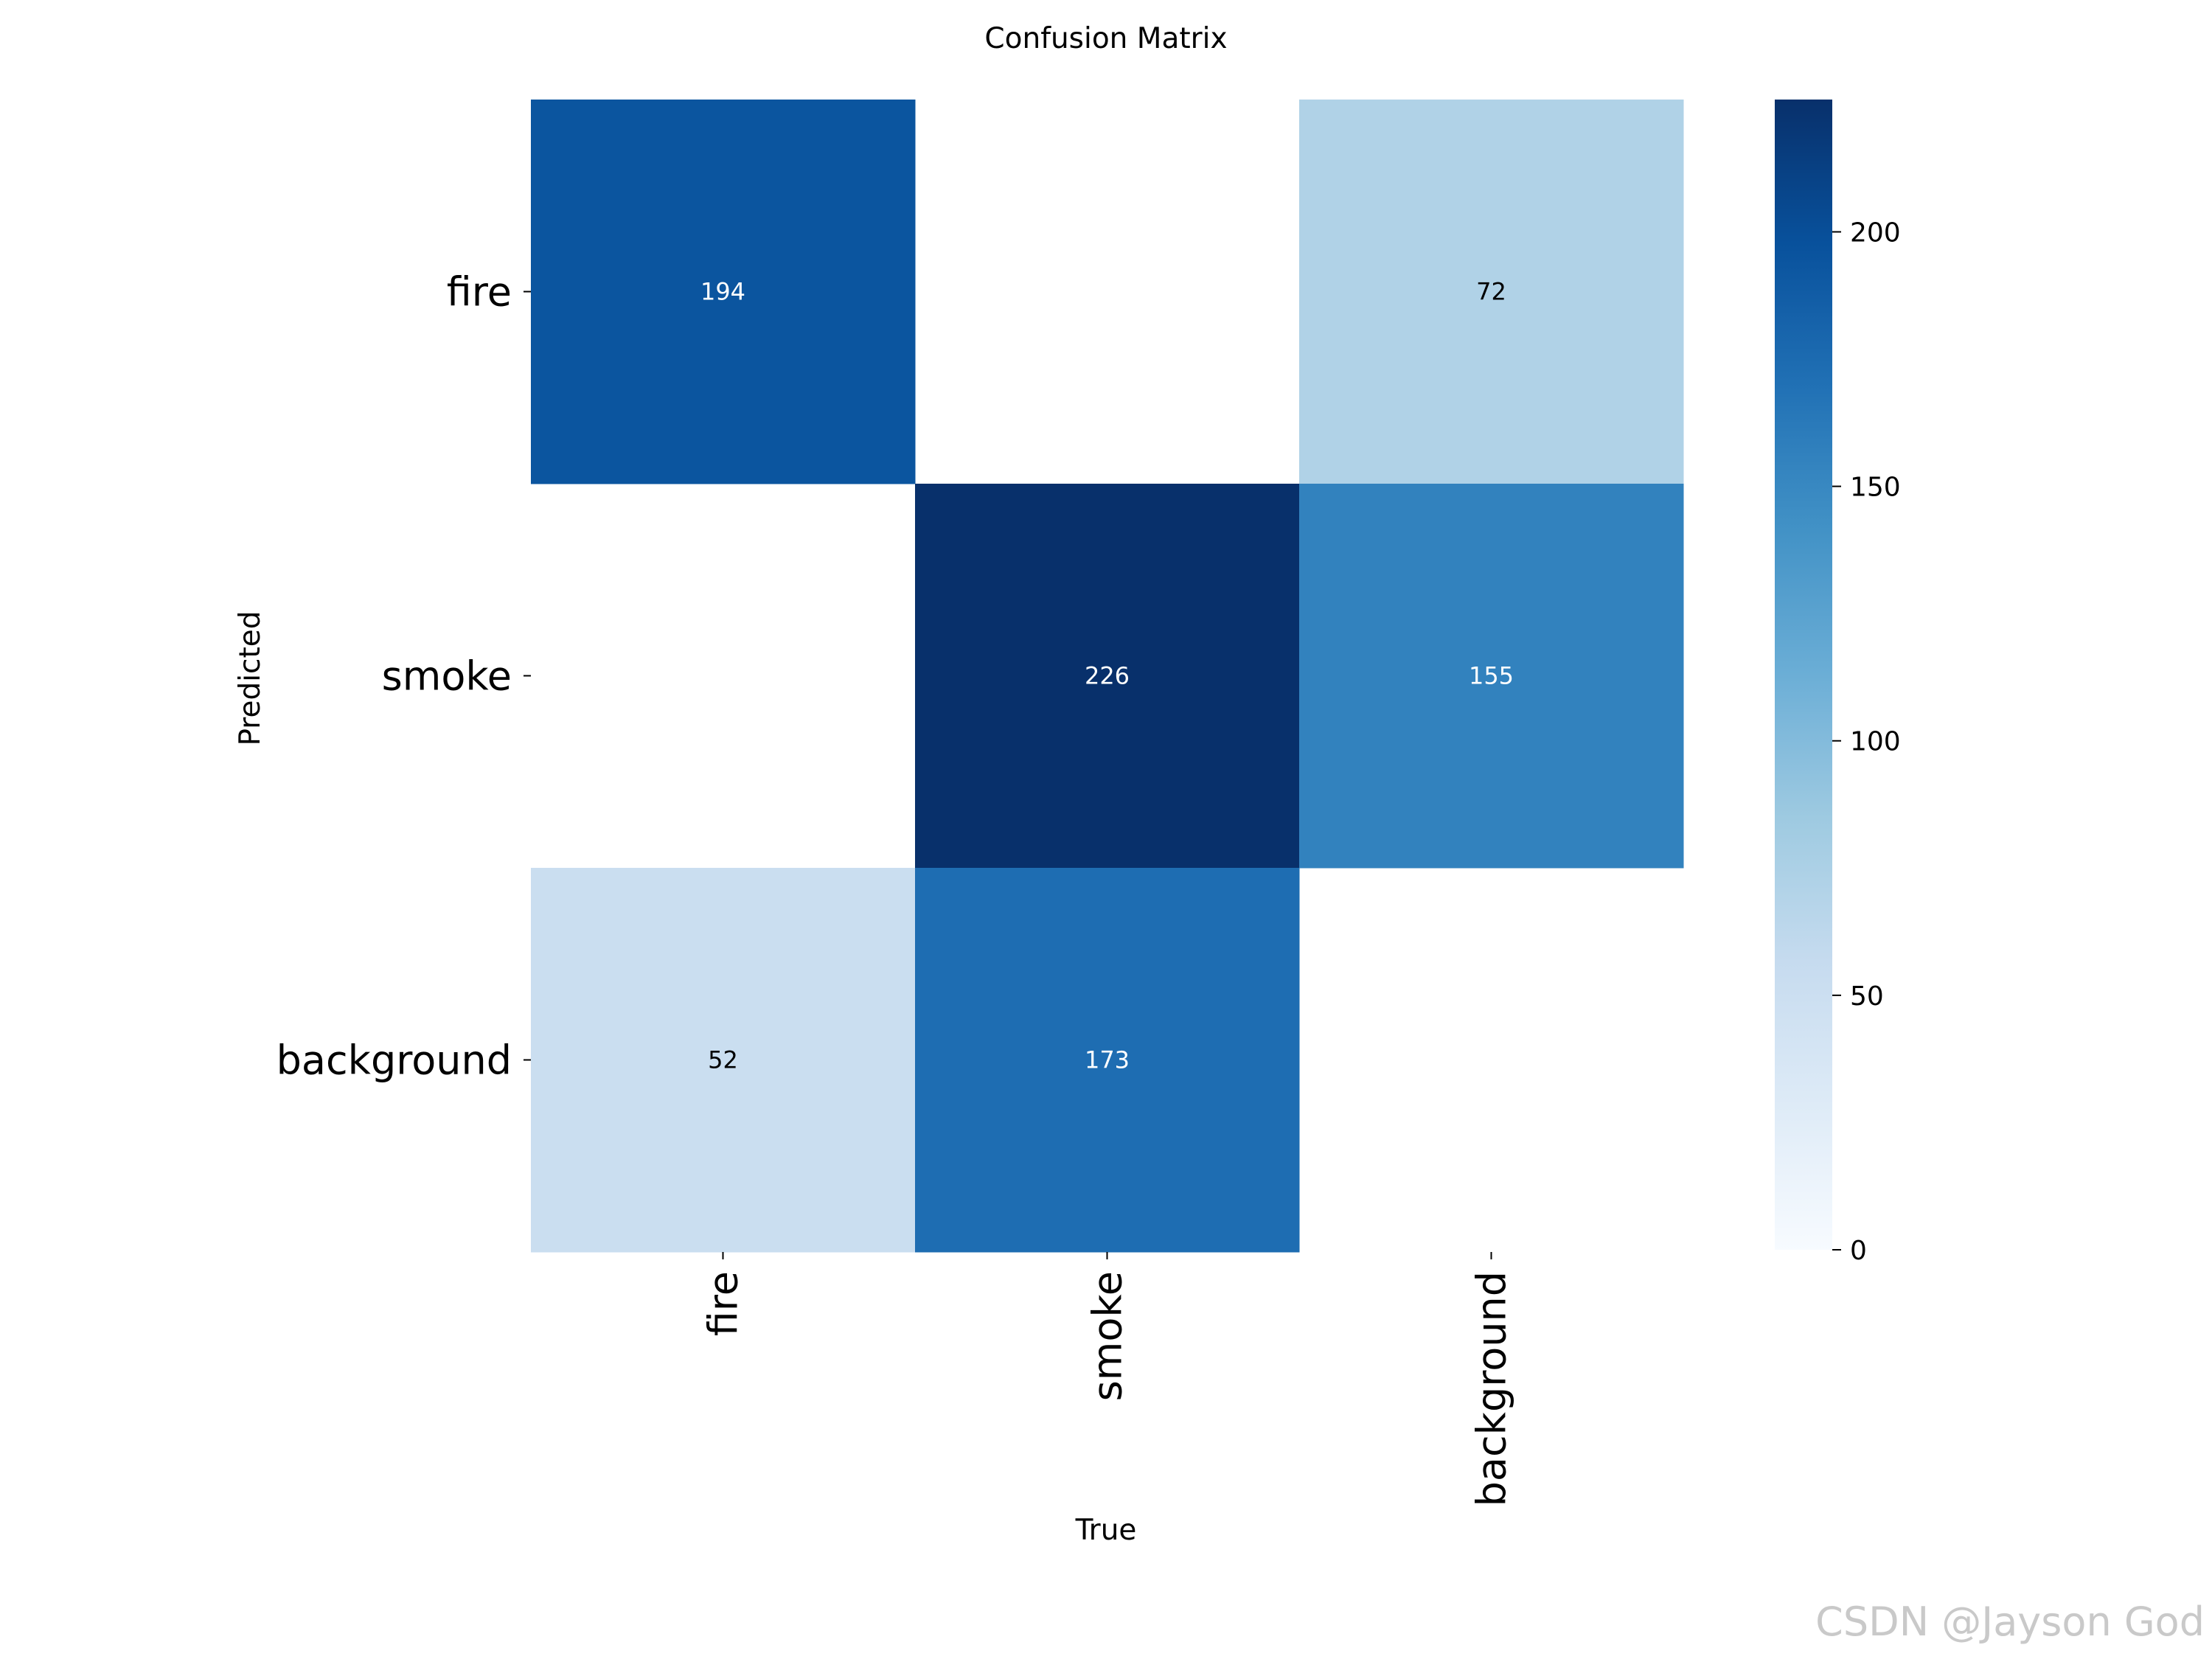 This screenshot has width=2212, height=1659. What do you see at coordinates (1106, 1530) in the screenshot?
I see `x-axis-label: True` at bounding box center [1106, 1530].